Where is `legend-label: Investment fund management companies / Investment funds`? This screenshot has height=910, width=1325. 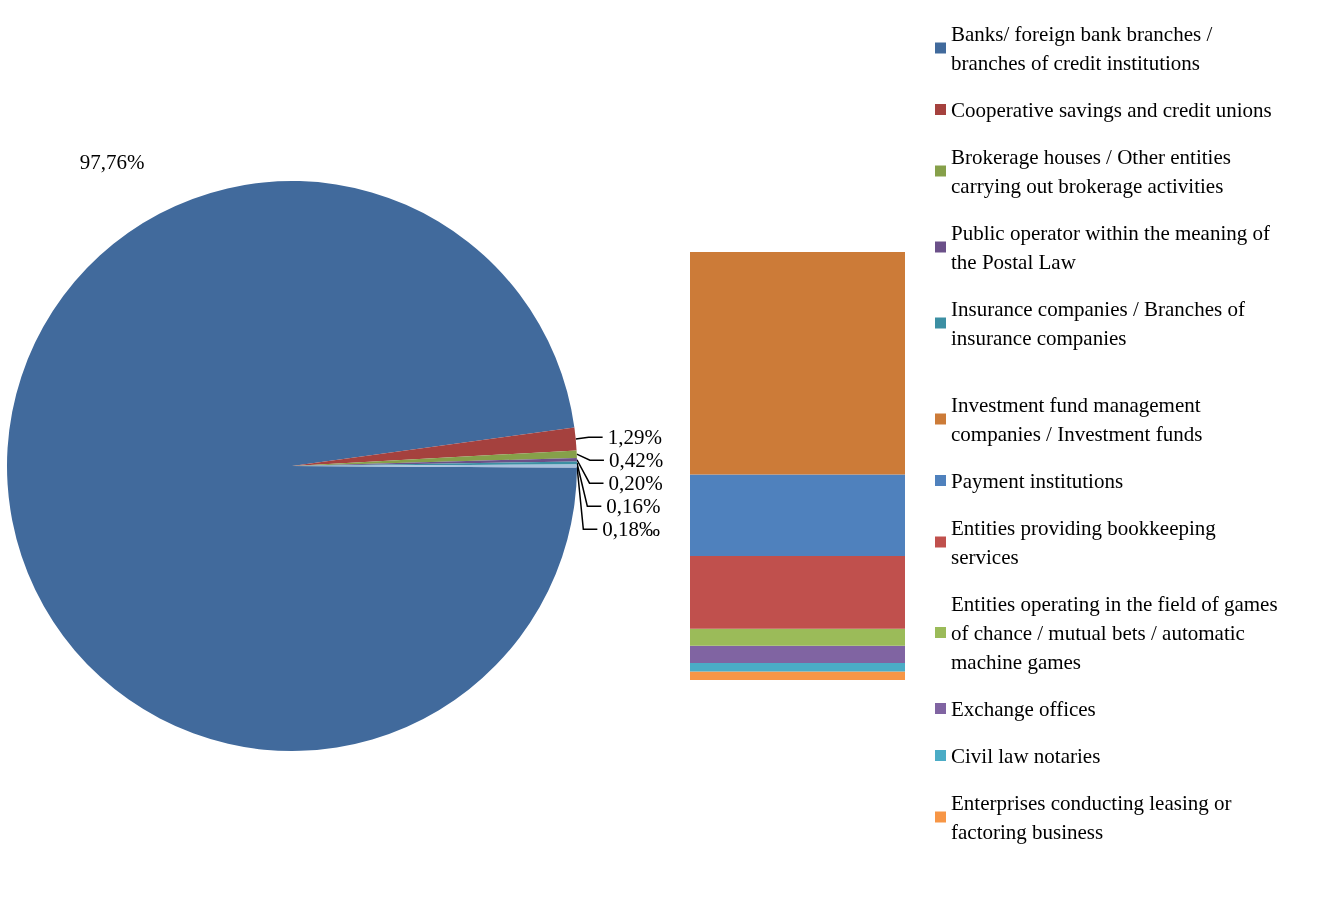 legend-label: Investment fund management companies / Investment funds is located at coordinates (1078, 419).